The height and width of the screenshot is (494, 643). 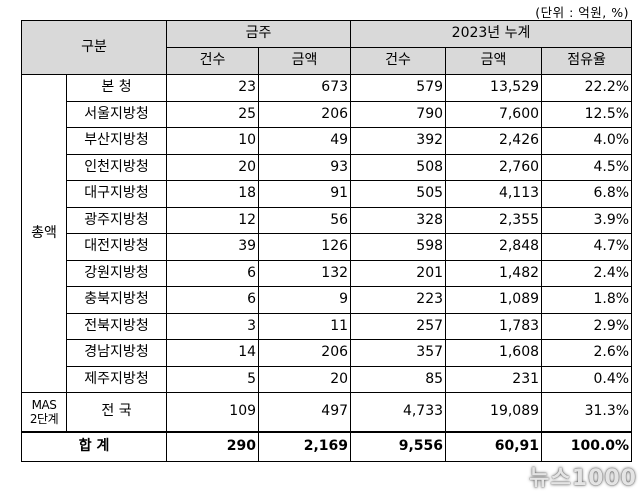 What do you see at coordinates (494, 379) in the screenshot?
I see `cell-c-amount: 231` at bounding box center [494, 379].